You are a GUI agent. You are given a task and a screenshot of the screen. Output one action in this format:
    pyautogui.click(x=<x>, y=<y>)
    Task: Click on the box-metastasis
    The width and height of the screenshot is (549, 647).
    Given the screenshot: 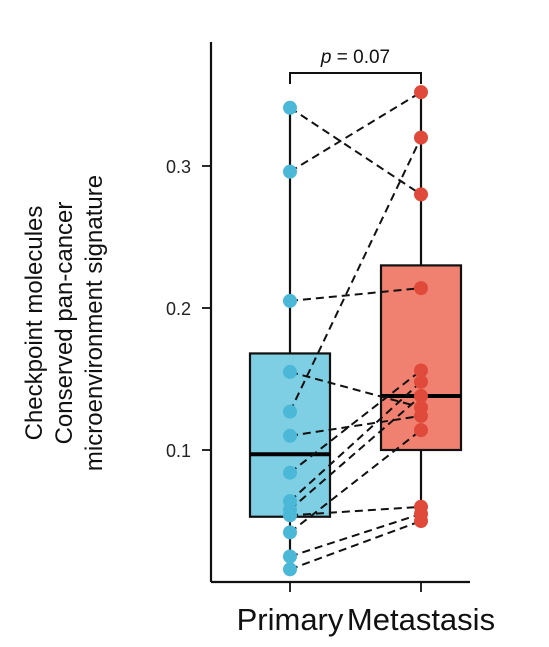 What is the action you would take?
    pyautogui.click(x=421, y=306)
    